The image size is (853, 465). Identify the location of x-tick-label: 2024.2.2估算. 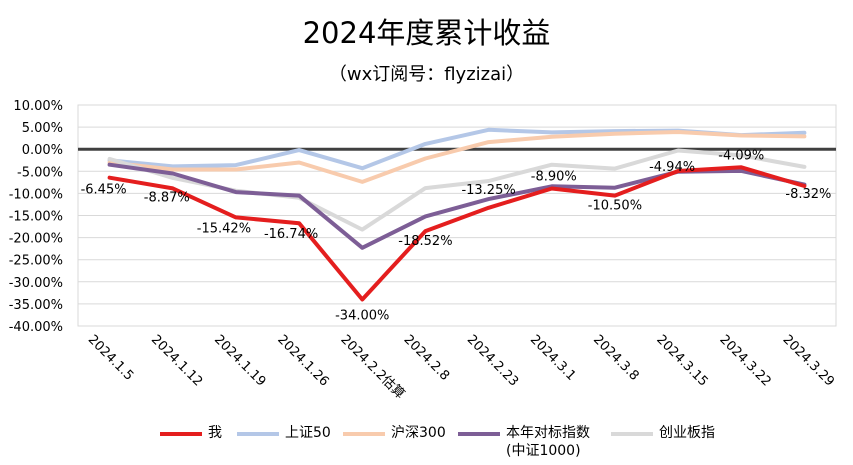
(372, 367).